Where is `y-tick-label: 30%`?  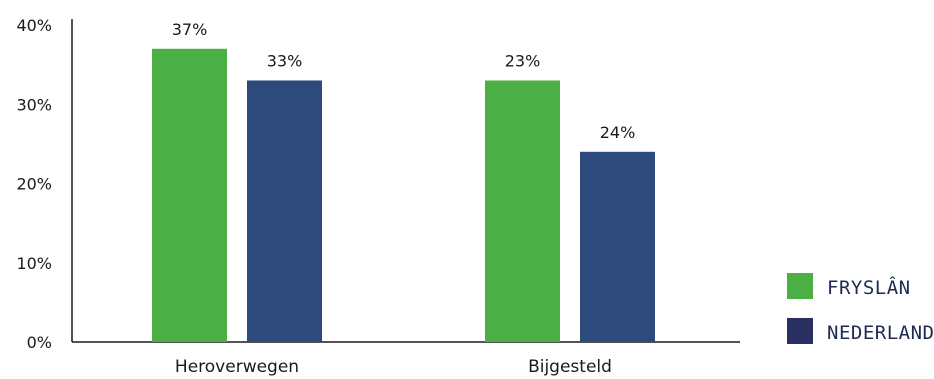 y-tick-label: 30% is located at coordinates (34, 104).